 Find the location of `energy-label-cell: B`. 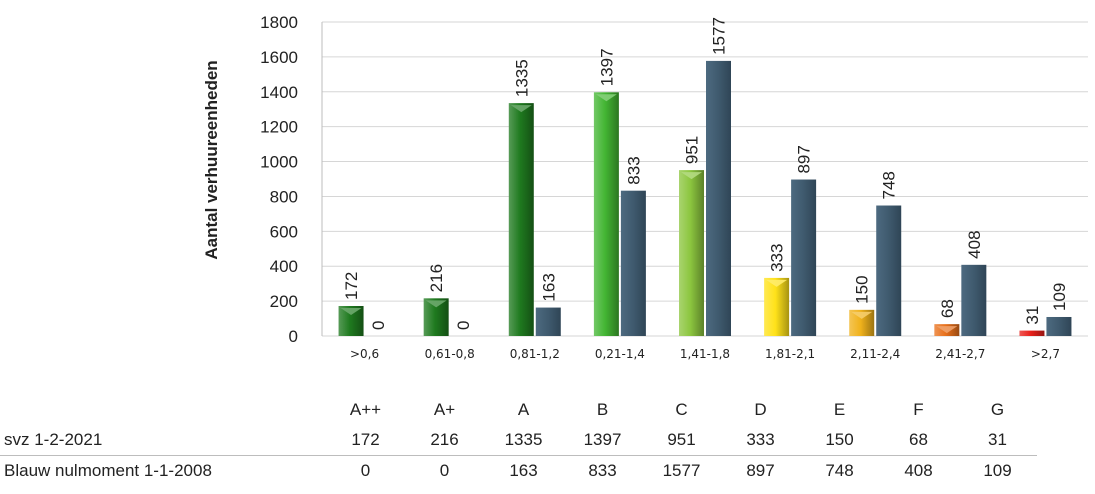

energy-label-cell: B is located at coordinates (602, 409).